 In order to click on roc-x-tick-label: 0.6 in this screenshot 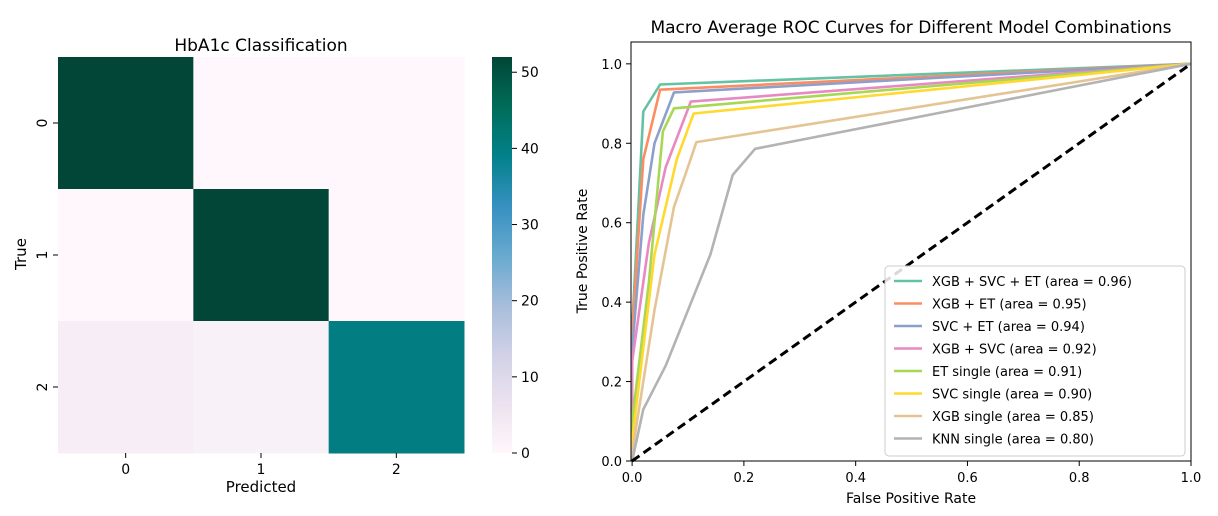, I will do `click(967, 478)`.